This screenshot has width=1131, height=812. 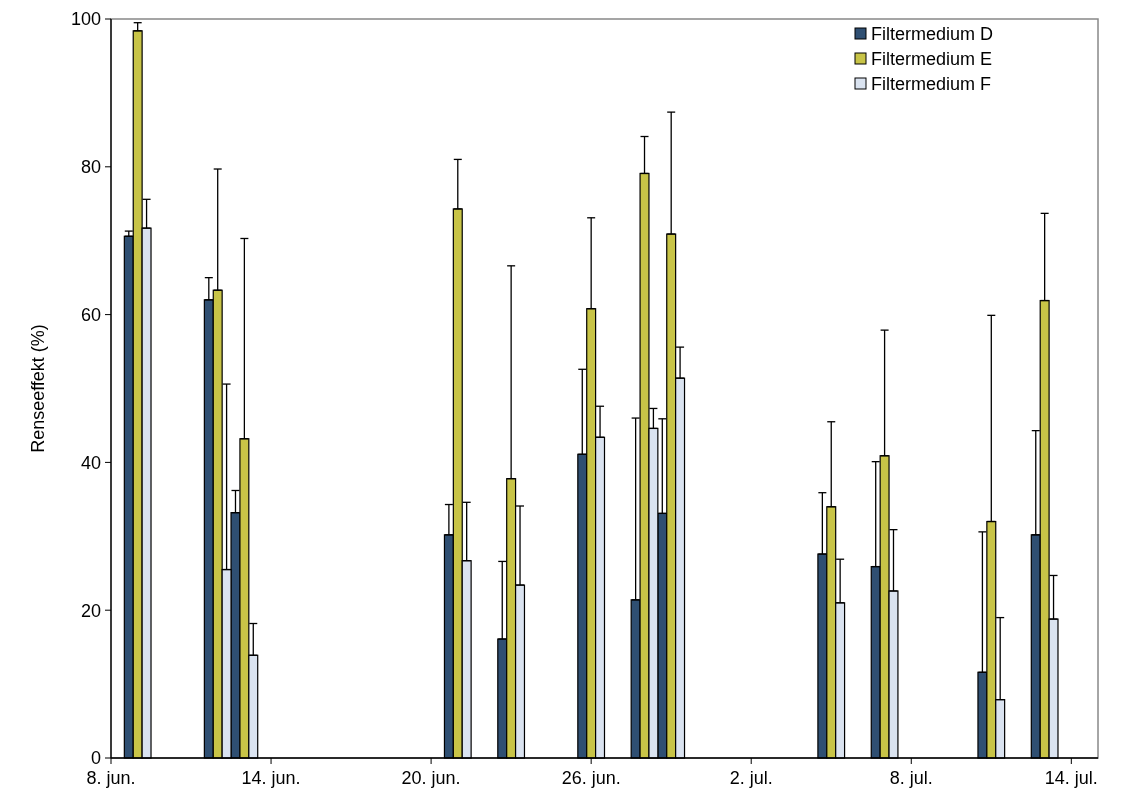 I want to click on x-tick-label: 8. jul., so click(x=911, y=778).